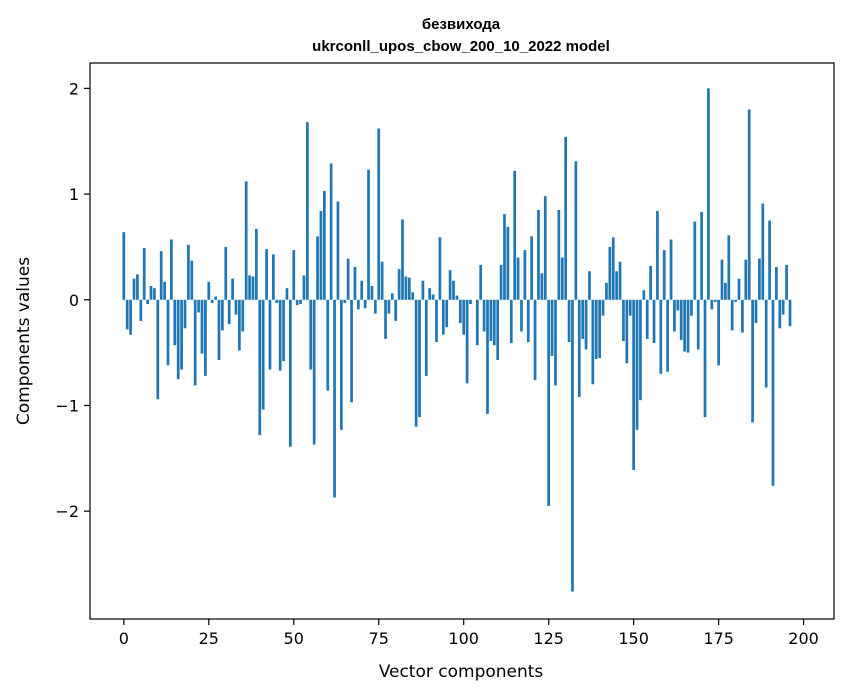 This screenshot has width=847, height=696. What do you see at coordinates (461, 46) in the screenshot?
I see `chart-subtitle: ukrconll_upos_cbow_200_10_2022 model` at bounding box center [461, 46].